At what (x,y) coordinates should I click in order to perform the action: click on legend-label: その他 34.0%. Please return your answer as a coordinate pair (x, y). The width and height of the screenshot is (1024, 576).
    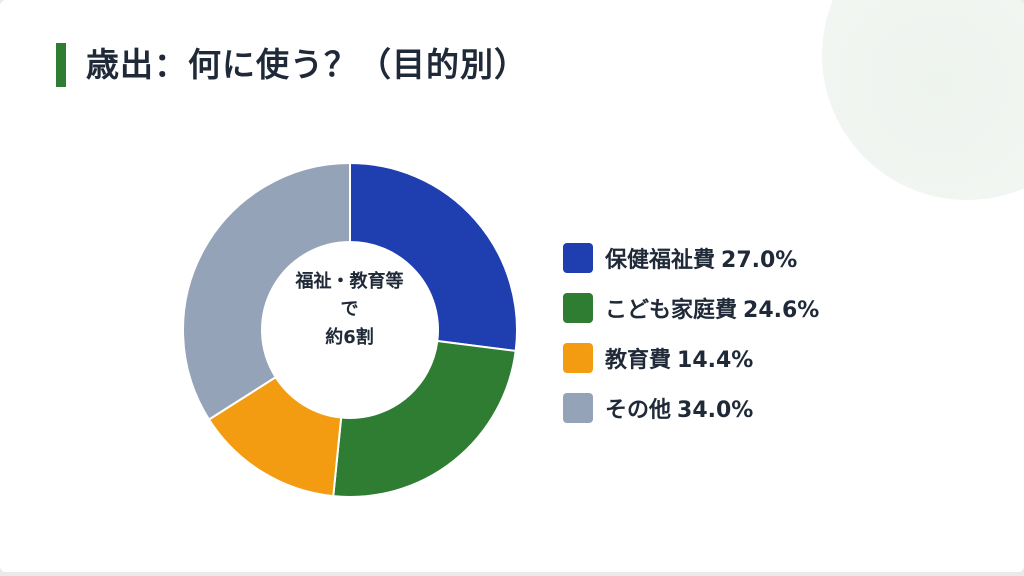
    Looking at the image, I should click on (679, 408).